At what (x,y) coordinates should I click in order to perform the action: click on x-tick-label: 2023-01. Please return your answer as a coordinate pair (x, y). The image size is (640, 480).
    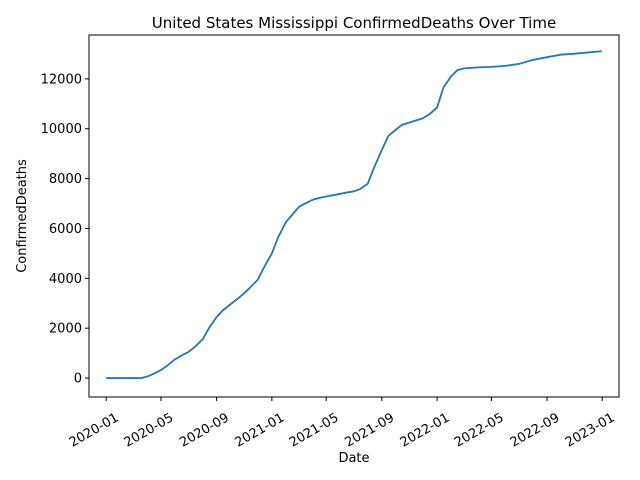
    Looking at the image, I should click on (590, 430).